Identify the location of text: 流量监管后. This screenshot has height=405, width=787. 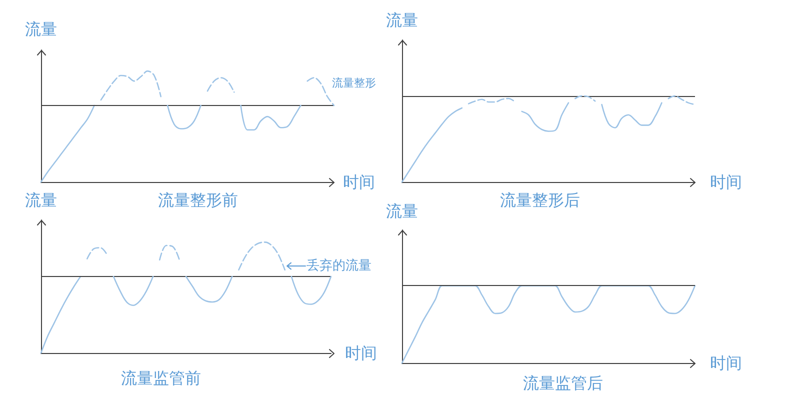
(563, 383).